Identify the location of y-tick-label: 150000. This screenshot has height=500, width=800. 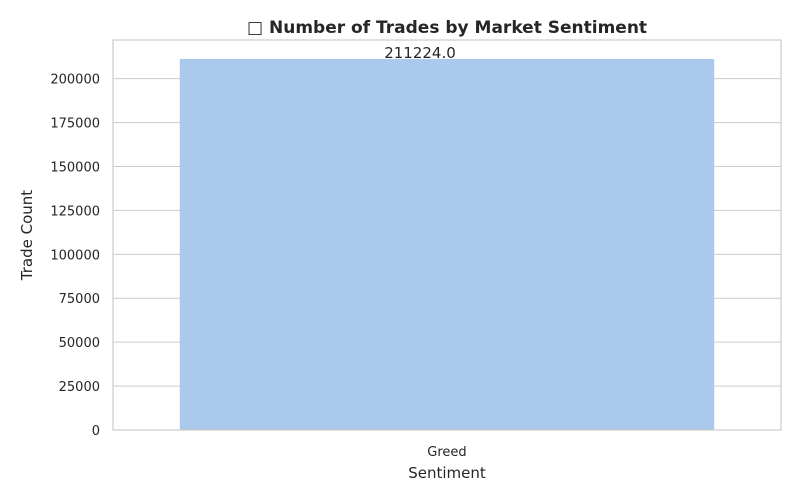
(75, 167).